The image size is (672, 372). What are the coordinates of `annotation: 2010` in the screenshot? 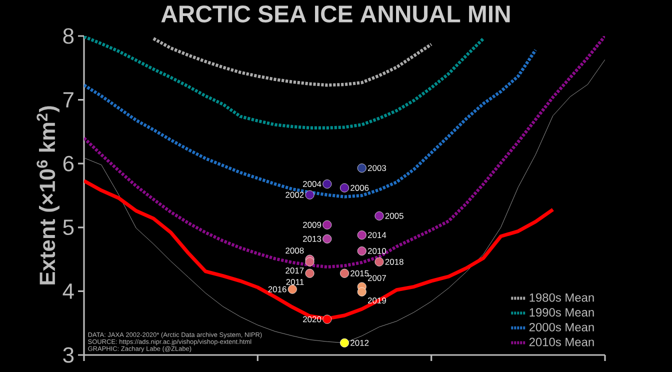 It's located at (377, 251).